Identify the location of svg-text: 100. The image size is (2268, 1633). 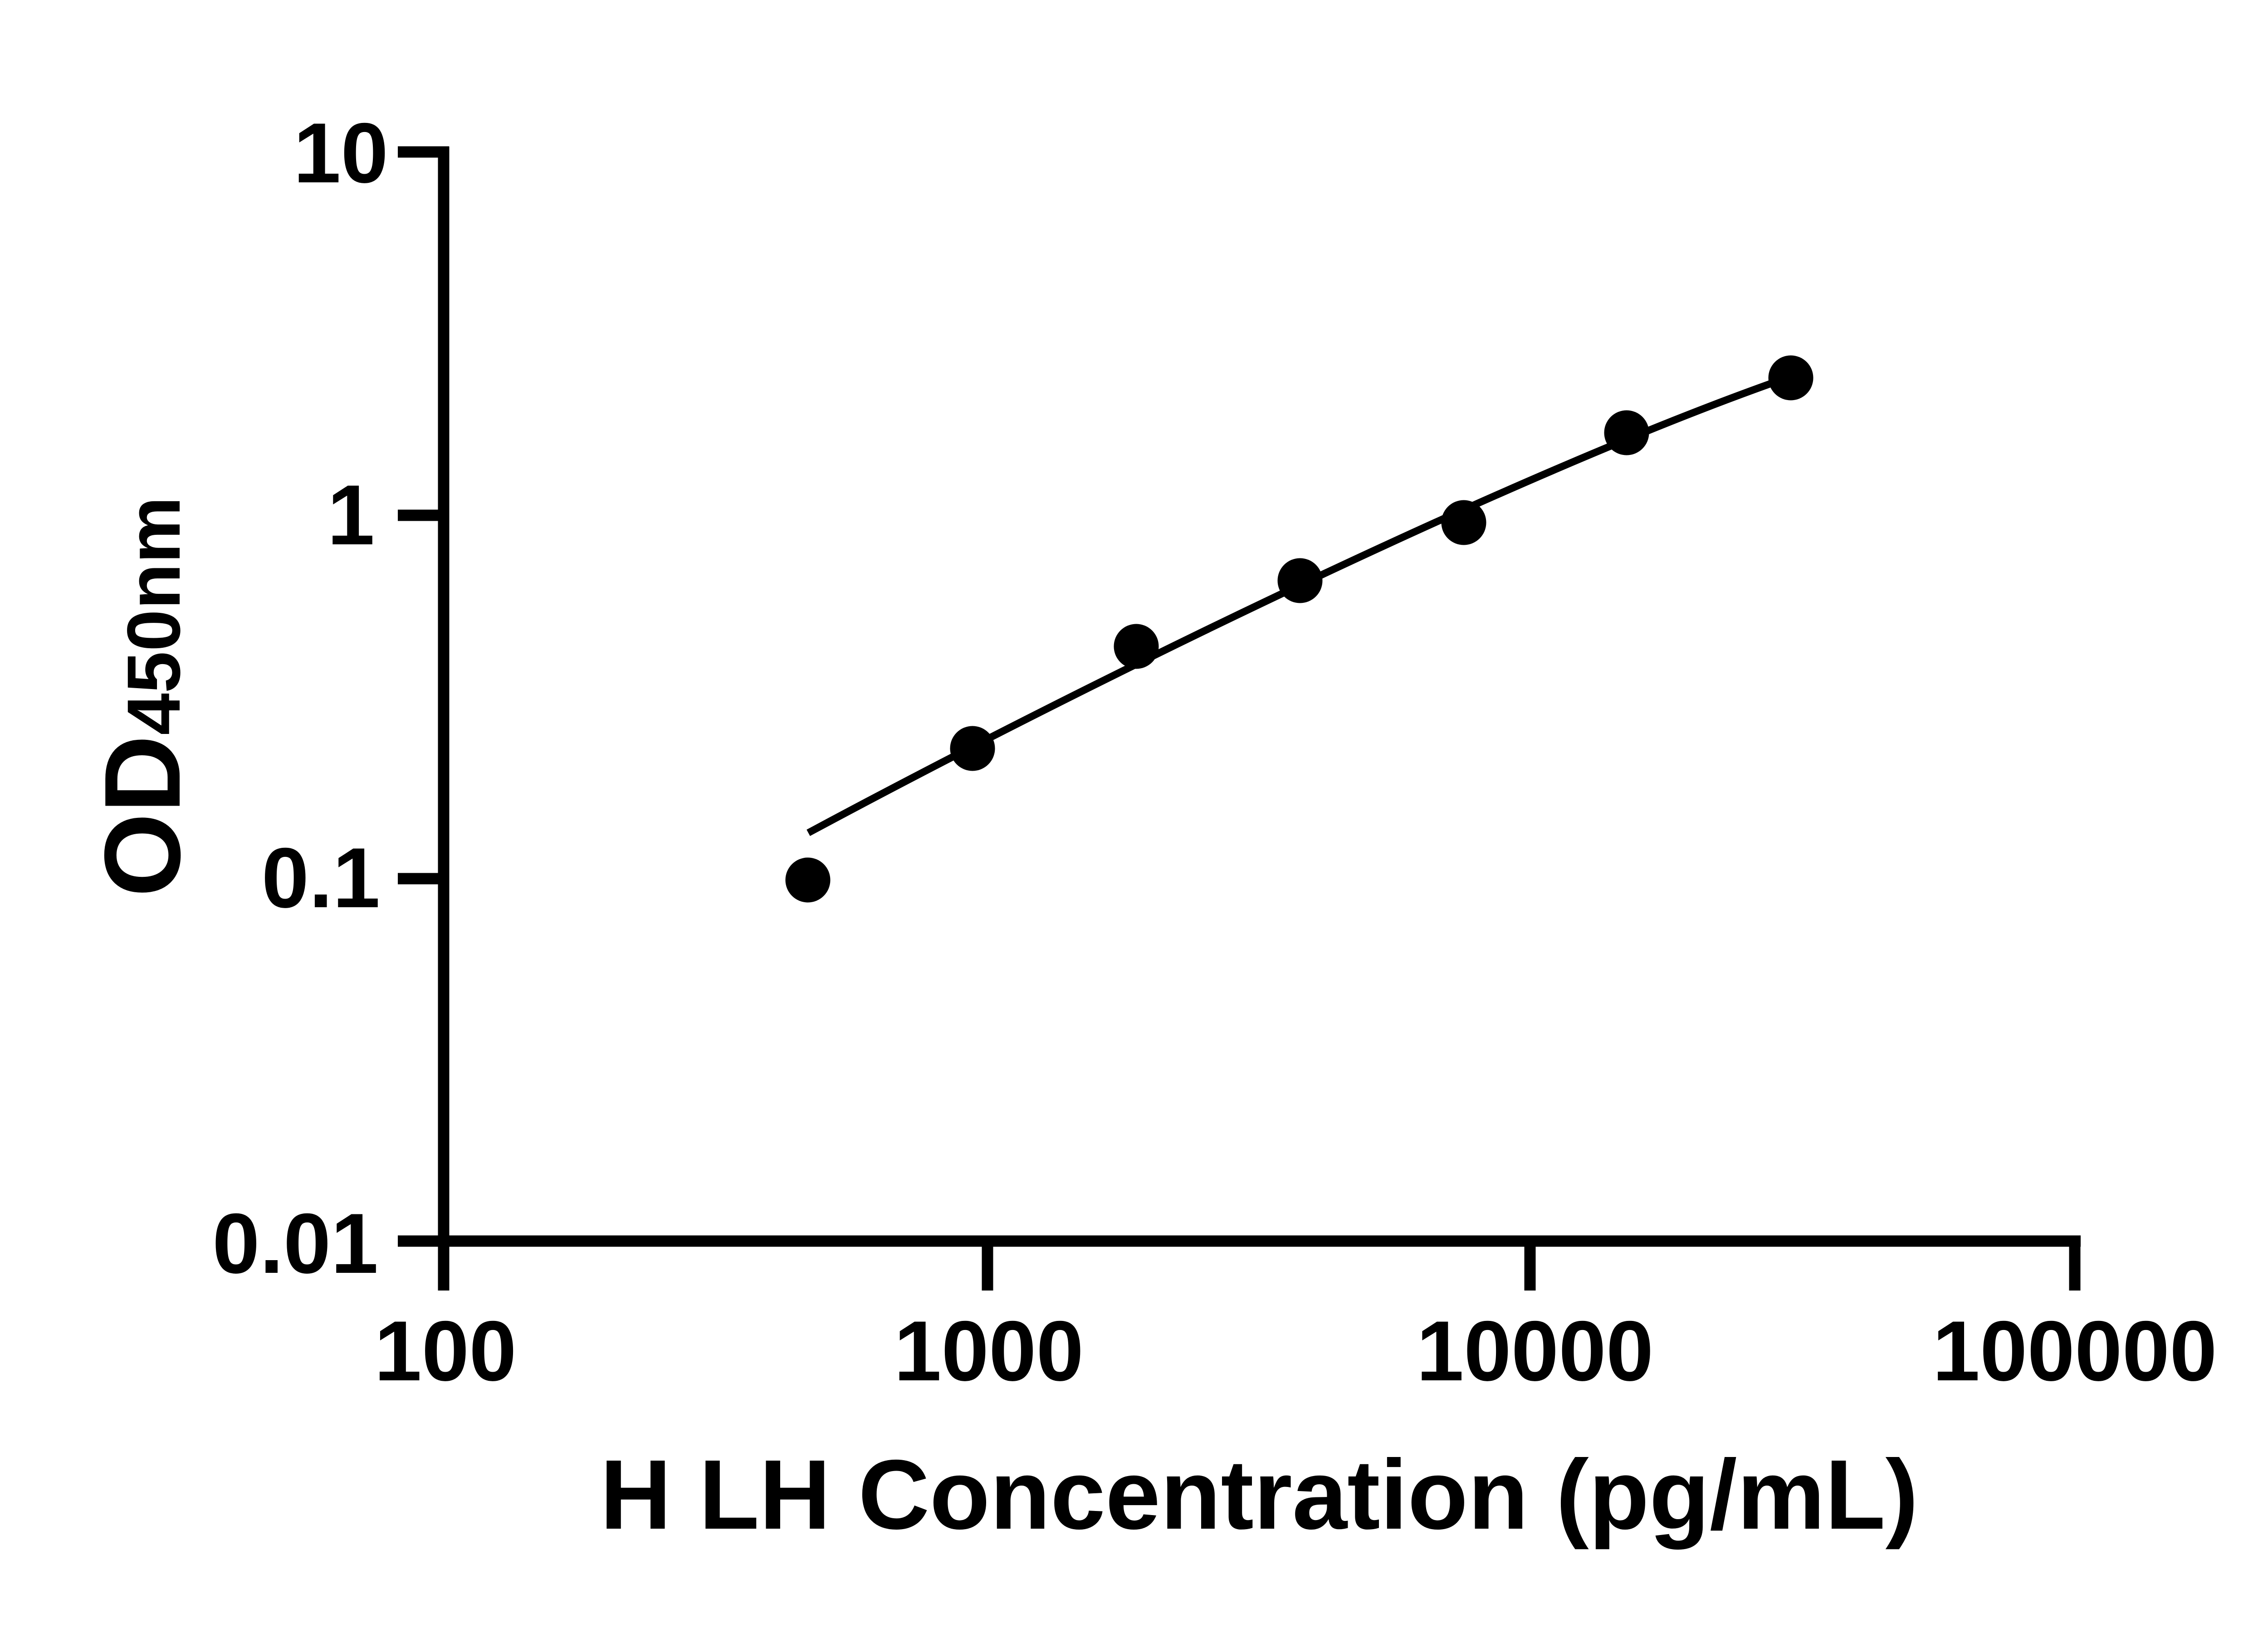
(446, 1350).